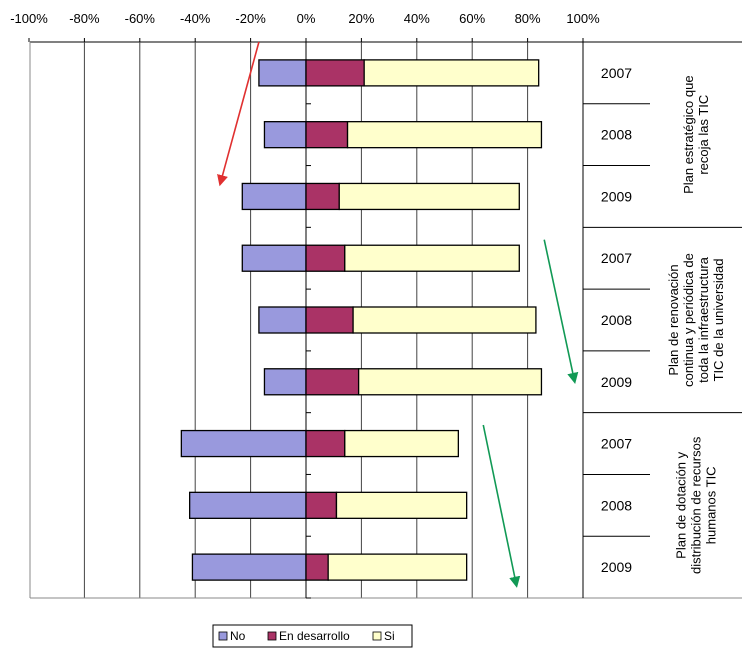 This screenshot has height=650, width=742. What do you see at coordinates (681, 504) in the screenshot?
I see `group-label-line: Plan de dotación y` at bounding box center [681, 504].